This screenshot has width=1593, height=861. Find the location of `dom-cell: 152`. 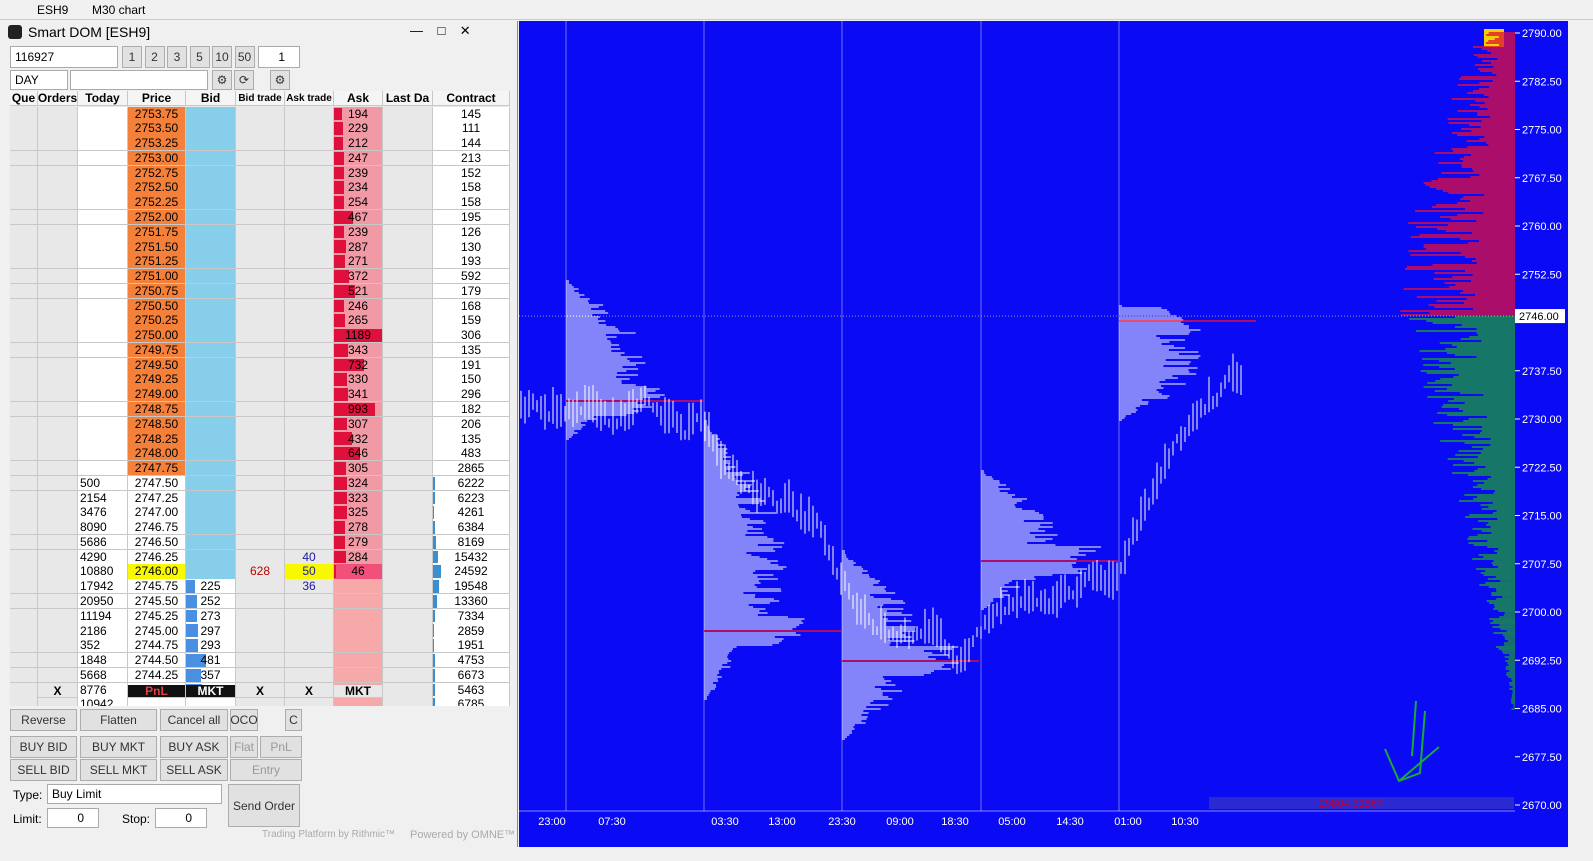

dom-cell: 152 is located at coordinates (471, 173).